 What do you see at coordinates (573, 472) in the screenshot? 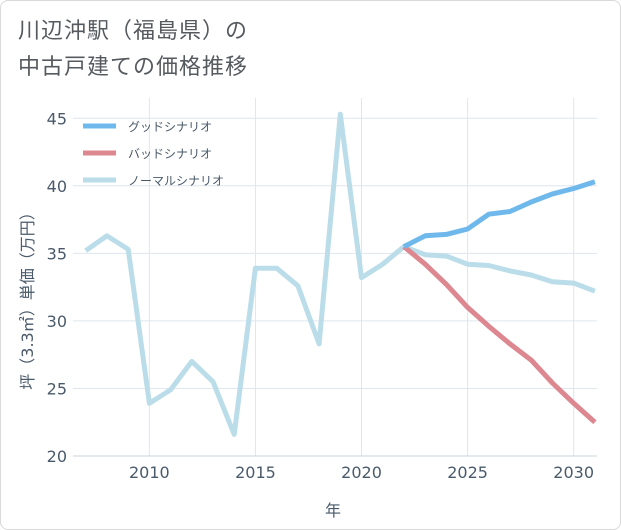
I see `x-tick-label-2030: 2030` at bounding box center [573, 472].